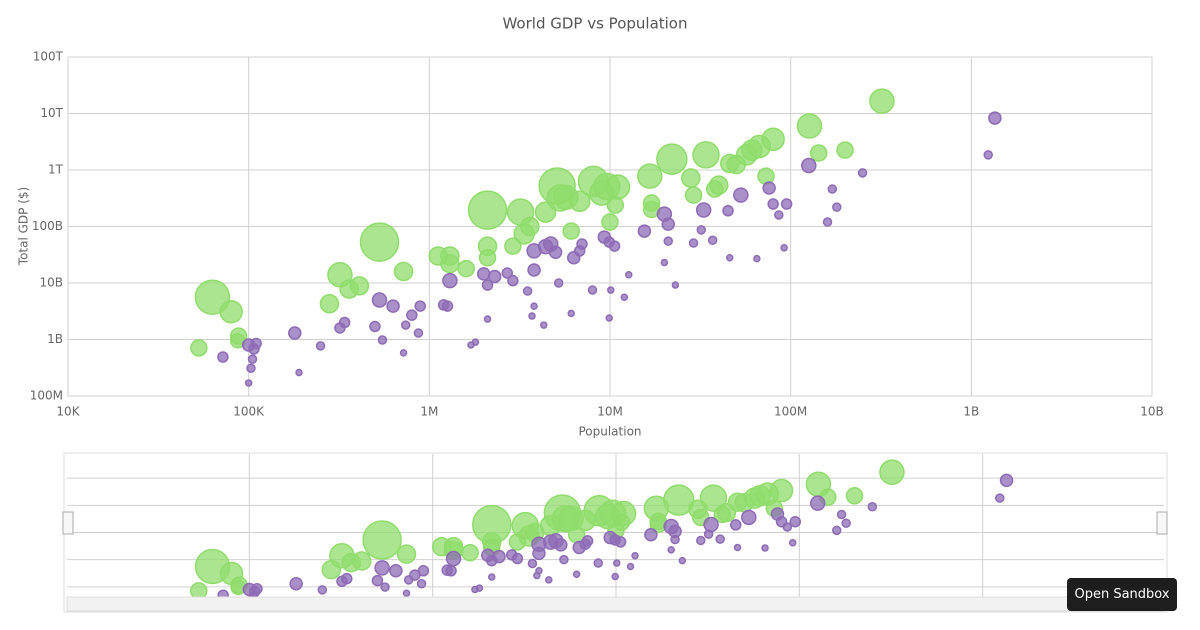  I want to click on nav-handle-left, so click(68, 523).